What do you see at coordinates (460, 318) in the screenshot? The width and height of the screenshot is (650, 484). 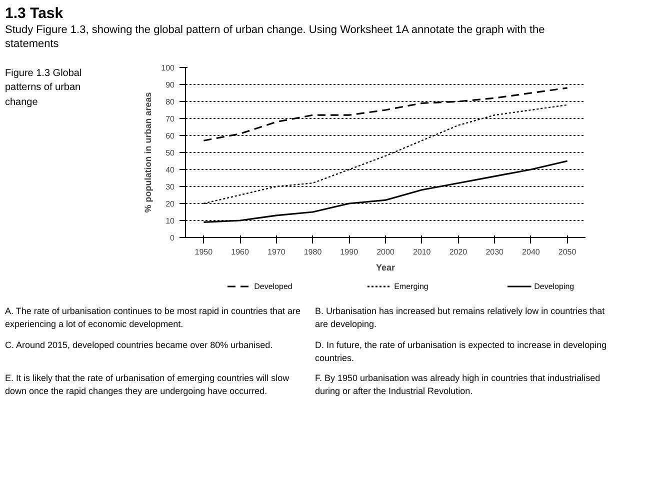 I see `text: B. Urbanisation has increased but remains relatively low in countries that are developing.` at bounding box center [460, 318].